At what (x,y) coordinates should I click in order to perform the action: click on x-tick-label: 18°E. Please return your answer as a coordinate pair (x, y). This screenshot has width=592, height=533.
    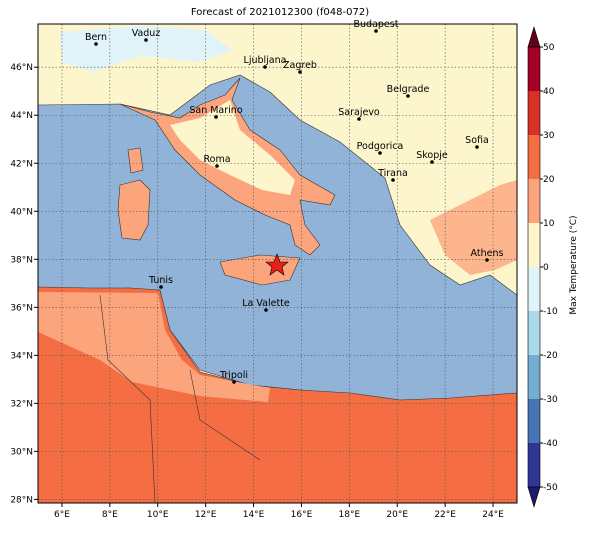
    Looking at the image, I should click on (350, 515).